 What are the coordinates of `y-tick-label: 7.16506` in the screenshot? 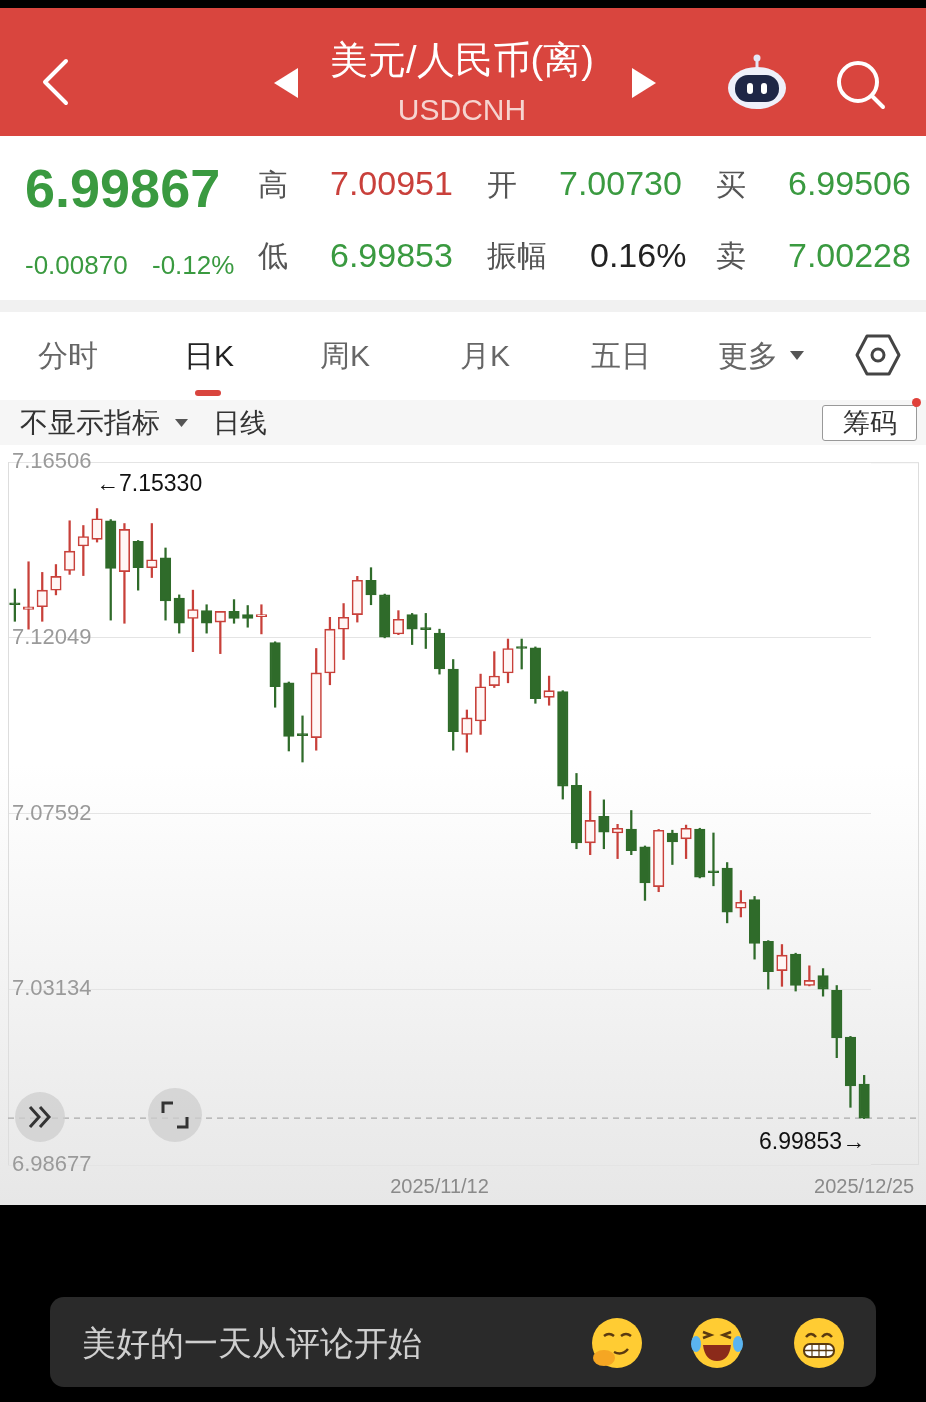 It's located at (52, 461).